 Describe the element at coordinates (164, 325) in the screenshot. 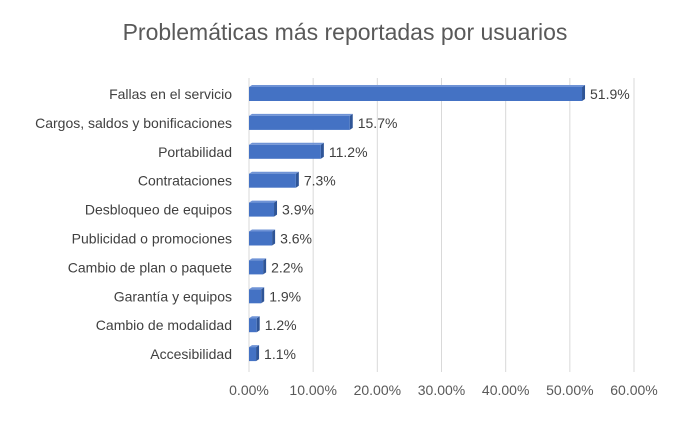

I see `category-label: Cambio de modalidad` at that location.